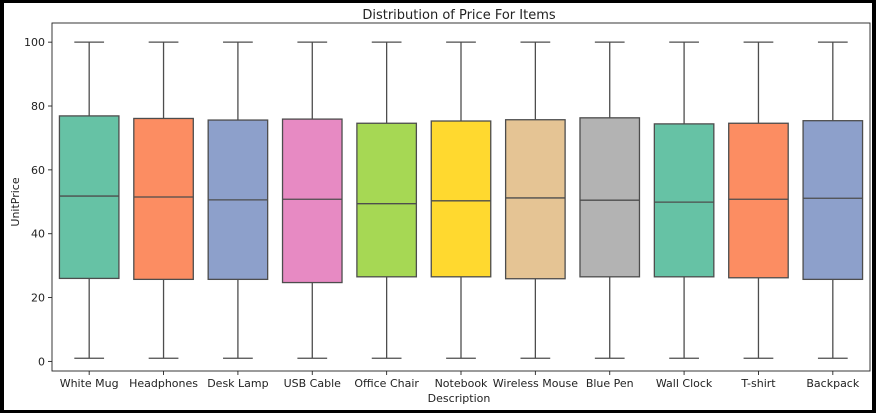  What do you see at coordinates (684, 383) in the screenshot?
I see `x-tick-label-wall-clock: Wall Clock` at bounding box center [684, 383].